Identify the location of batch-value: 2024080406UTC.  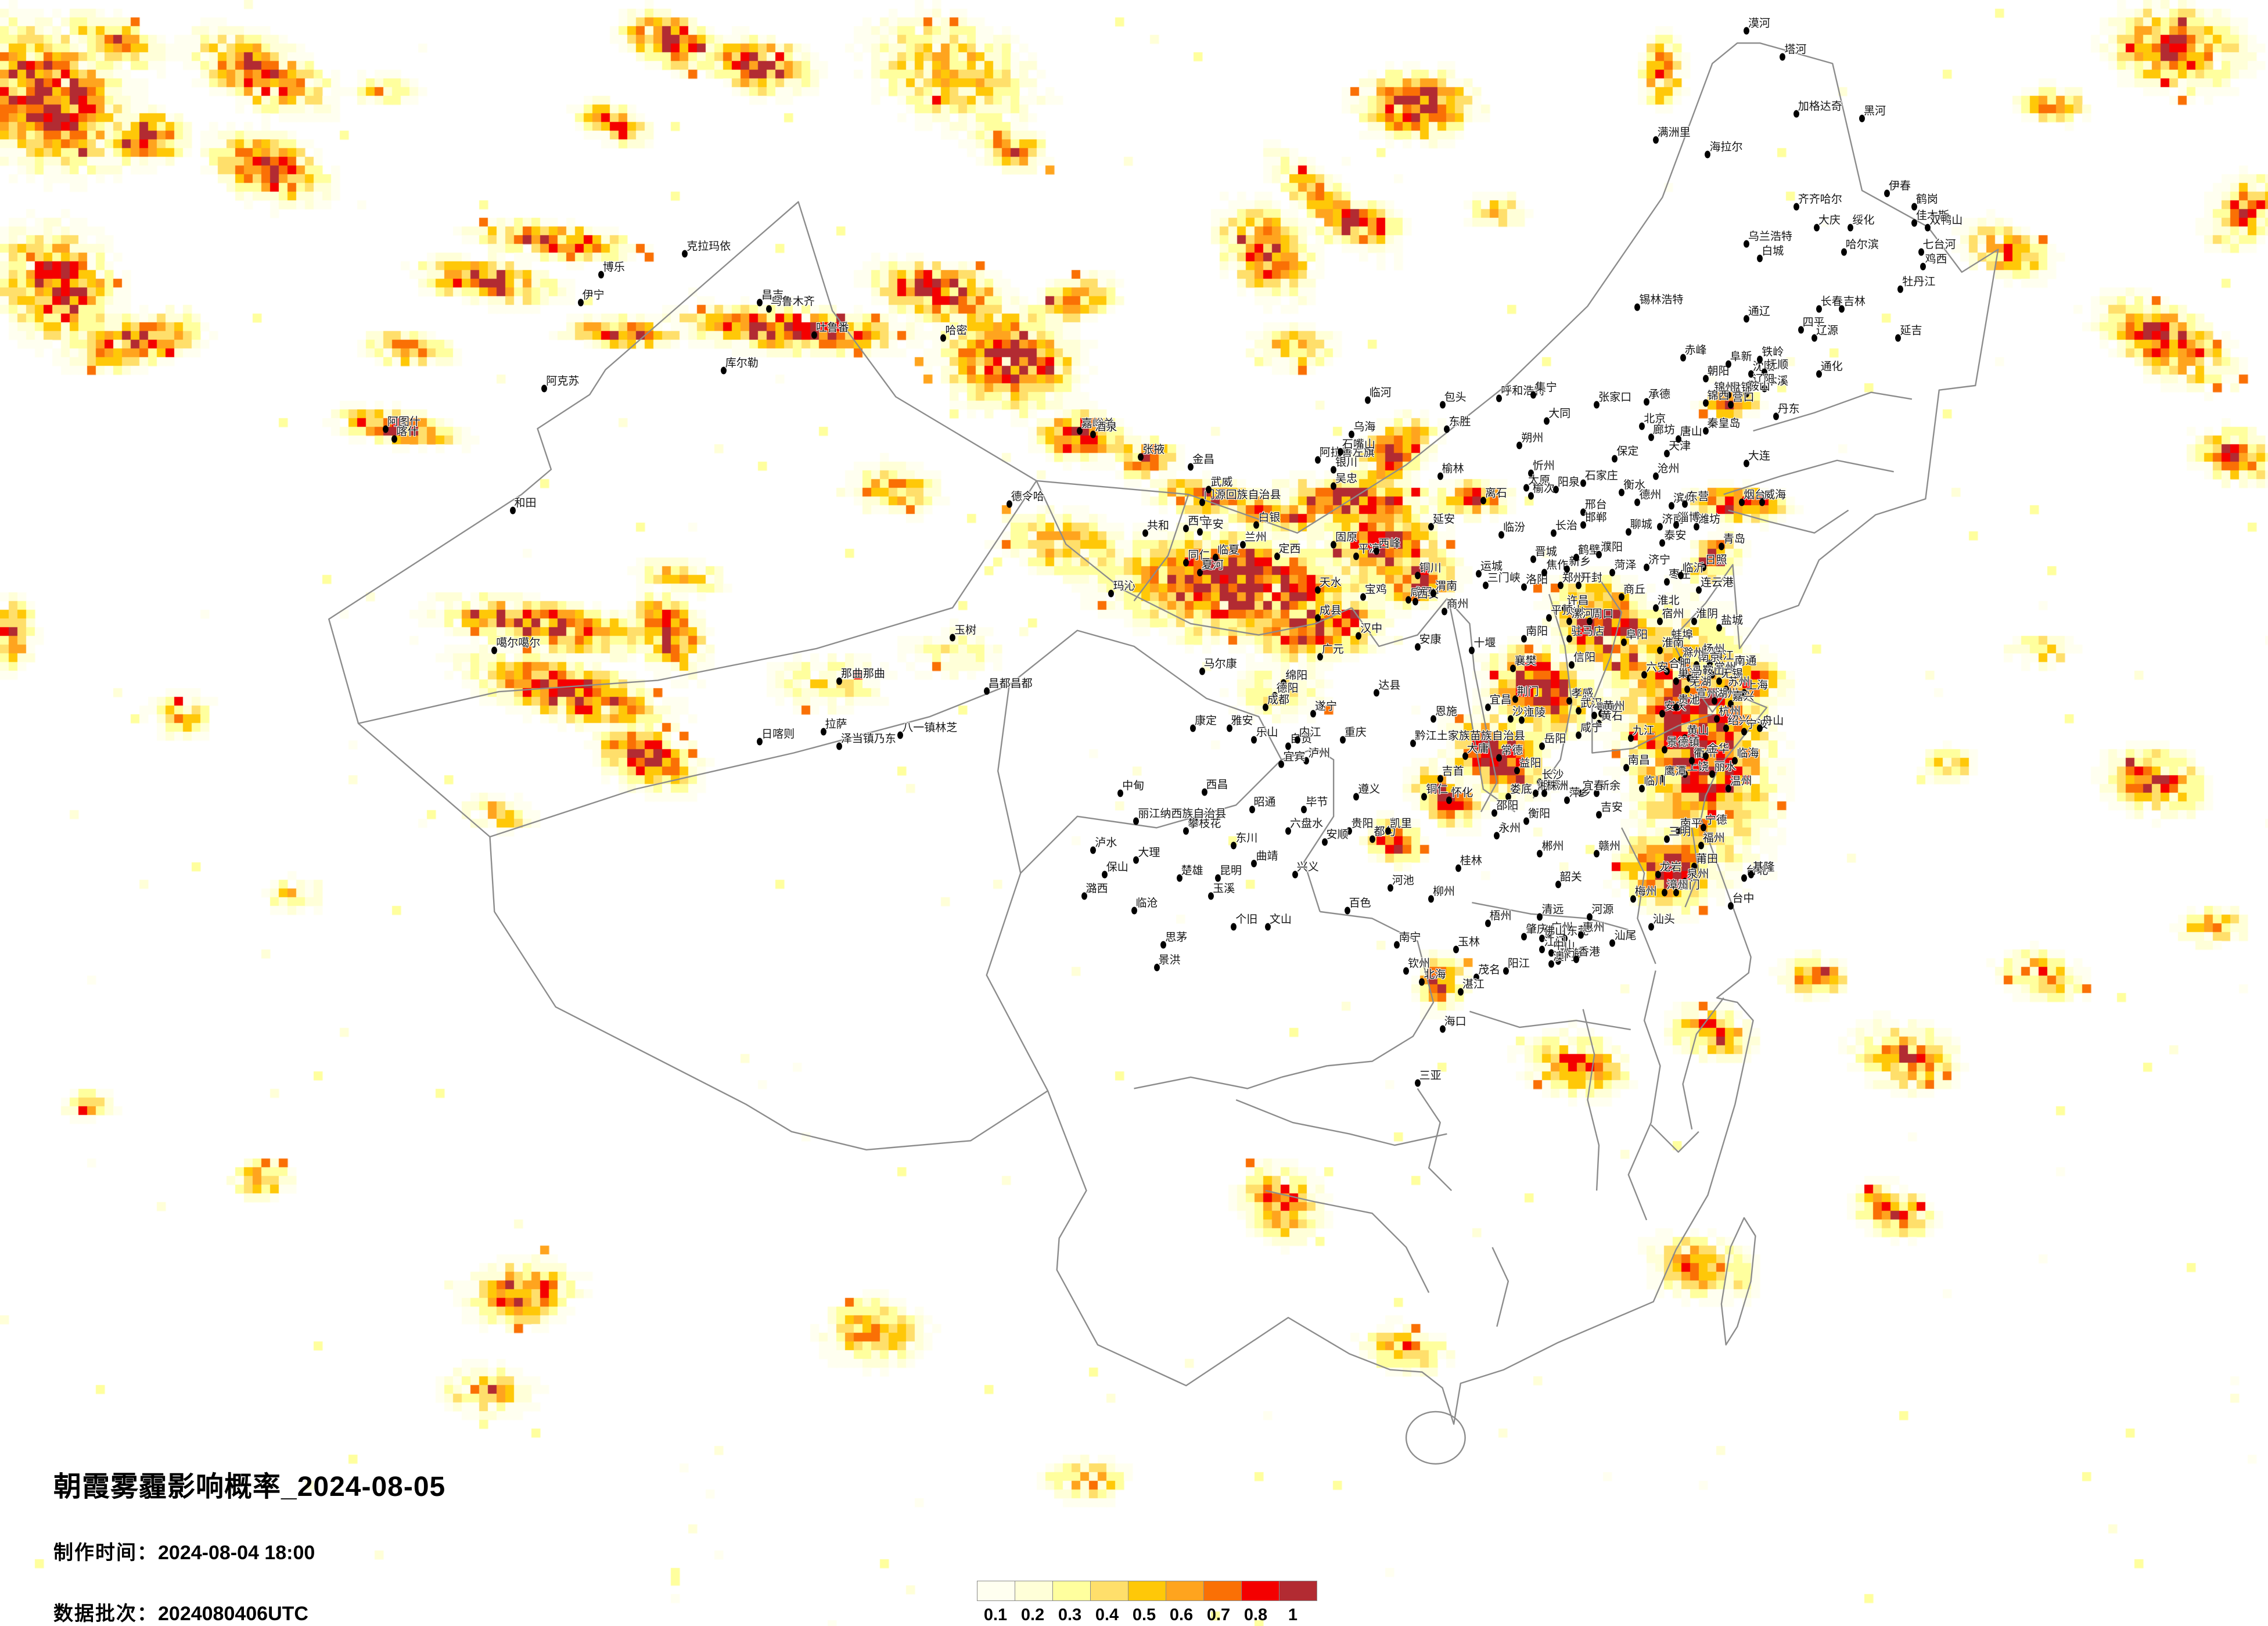
(233, 1614).